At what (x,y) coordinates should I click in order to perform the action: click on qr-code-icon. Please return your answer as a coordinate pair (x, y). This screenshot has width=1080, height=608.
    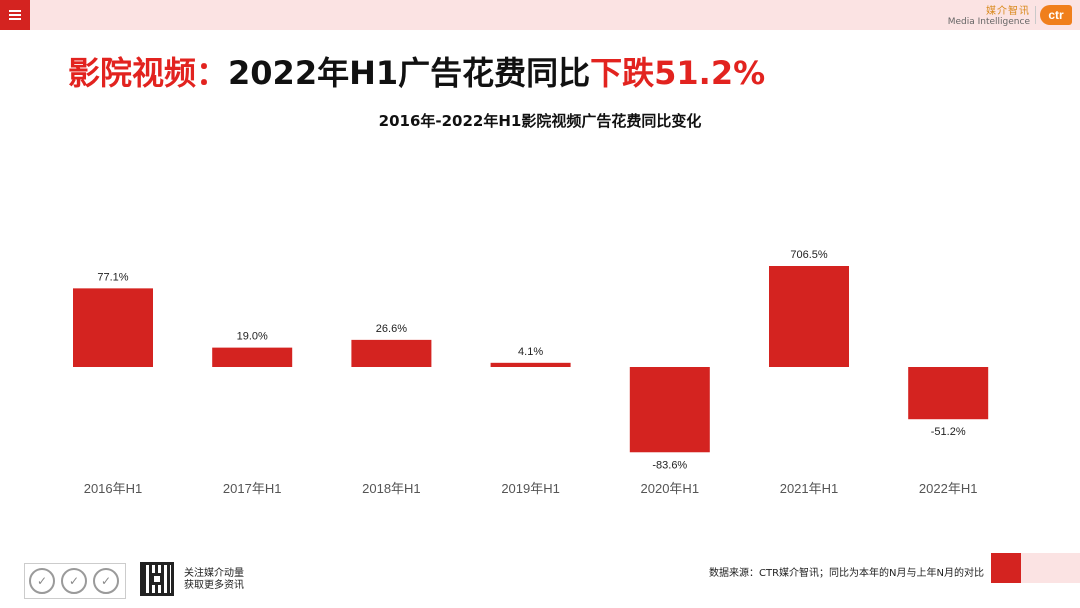
    Looking at the image, I should click on (157, 579).